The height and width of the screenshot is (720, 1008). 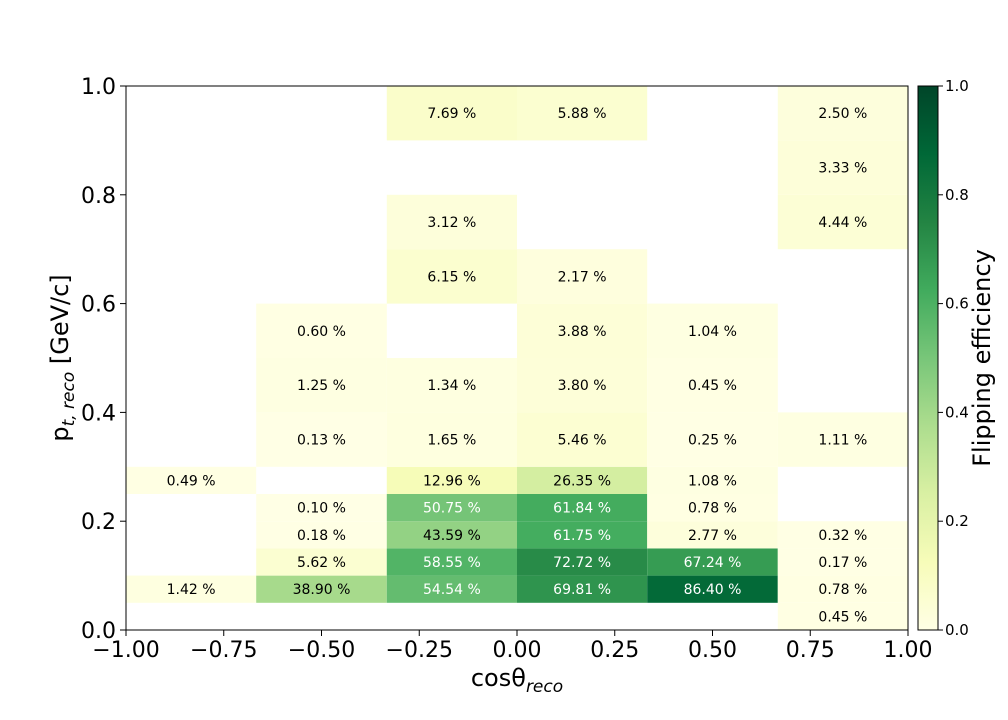 I want to click on heatmap-cell-label: 26.35 %, so click(x=582, y=481).